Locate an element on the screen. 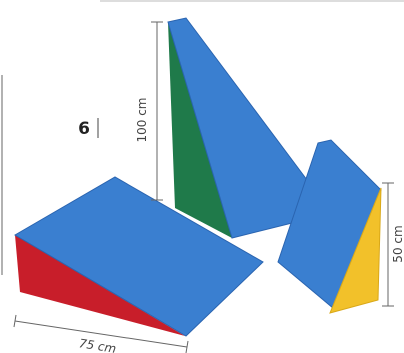 This screenshot has height=353, width=404. height-small-label: 50 cm is located at coordinates (397, 243).